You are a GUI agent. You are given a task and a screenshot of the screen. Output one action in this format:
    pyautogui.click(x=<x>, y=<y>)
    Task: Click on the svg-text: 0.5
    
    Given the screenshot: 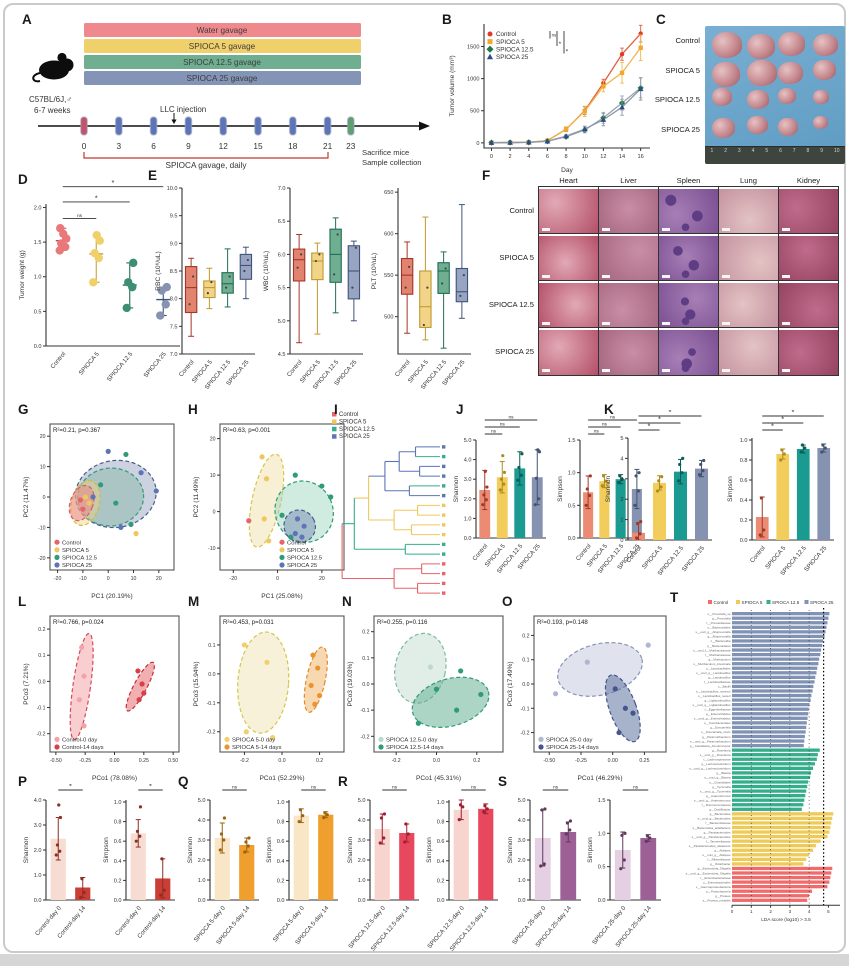 What is the action you would take?
    pyautogui.click(x=38, y=312)
    